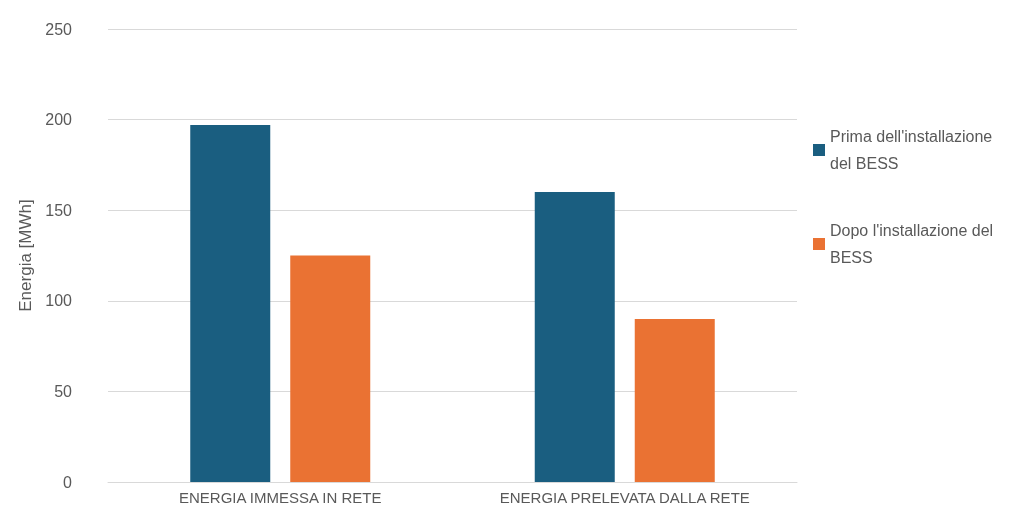 The image size is (1033, 531). Describe the element at coordinates (26, 255) in the screenshot. I see `y-axis-title: Energia [MWh]` at that location.